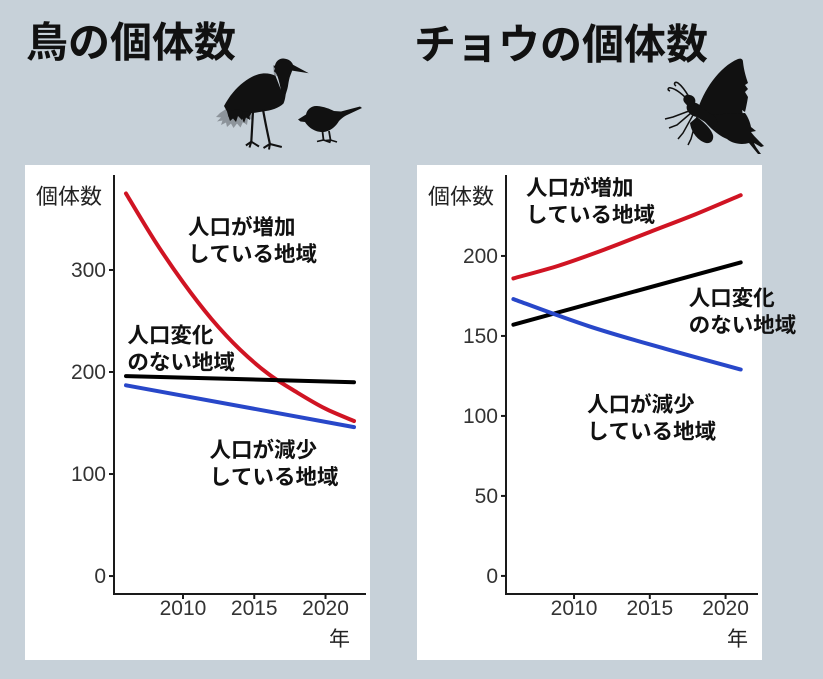 The image size is (823, 679). I want to click on butterfly-chart-title, so click(564, 41).